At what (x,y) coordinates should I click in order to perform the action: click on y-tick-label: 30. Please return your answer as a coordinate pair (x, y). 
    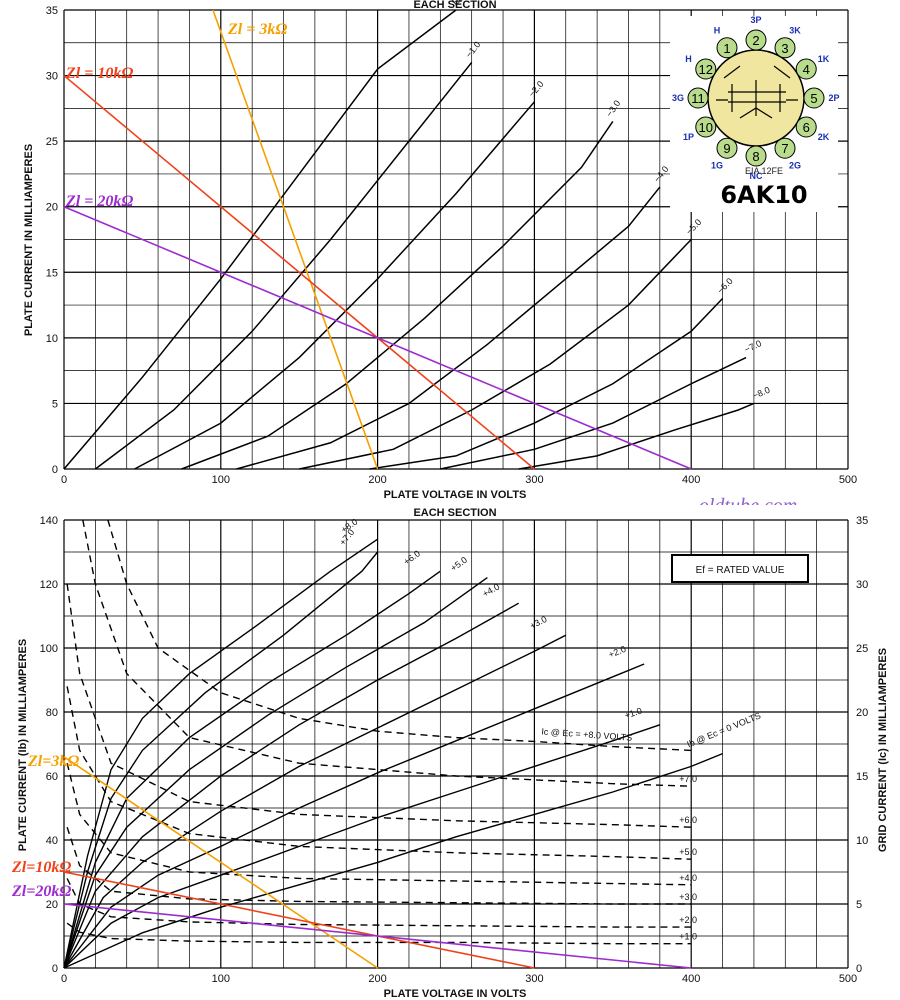
    Looking at the image, I should click on (52, 77).